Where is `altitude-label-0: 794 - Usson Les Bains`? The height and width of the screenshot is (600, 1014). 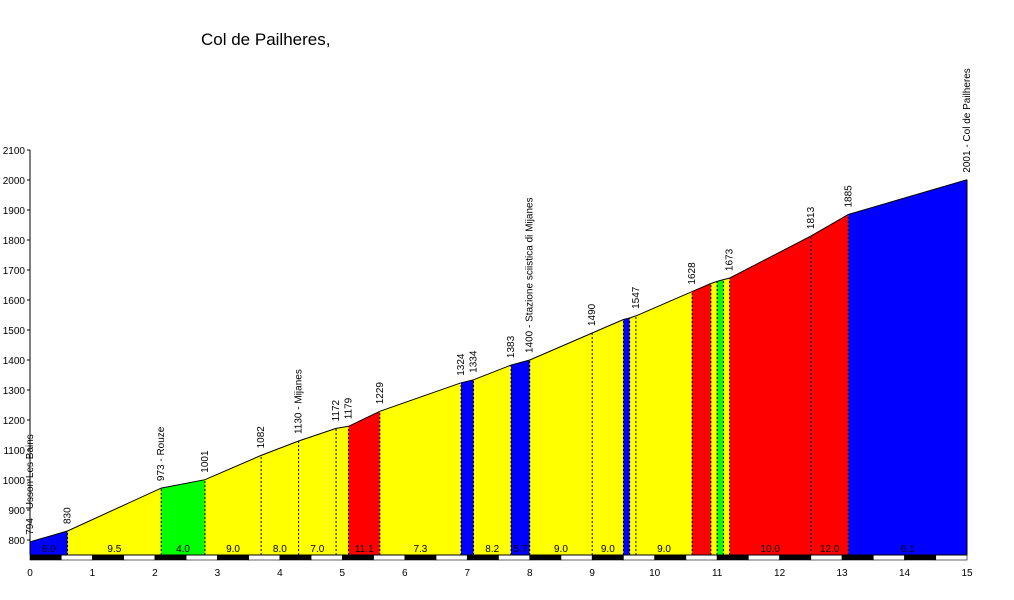
altitude-label-0: 794 - Usson Les Bains is located at coordinates (30, 484).